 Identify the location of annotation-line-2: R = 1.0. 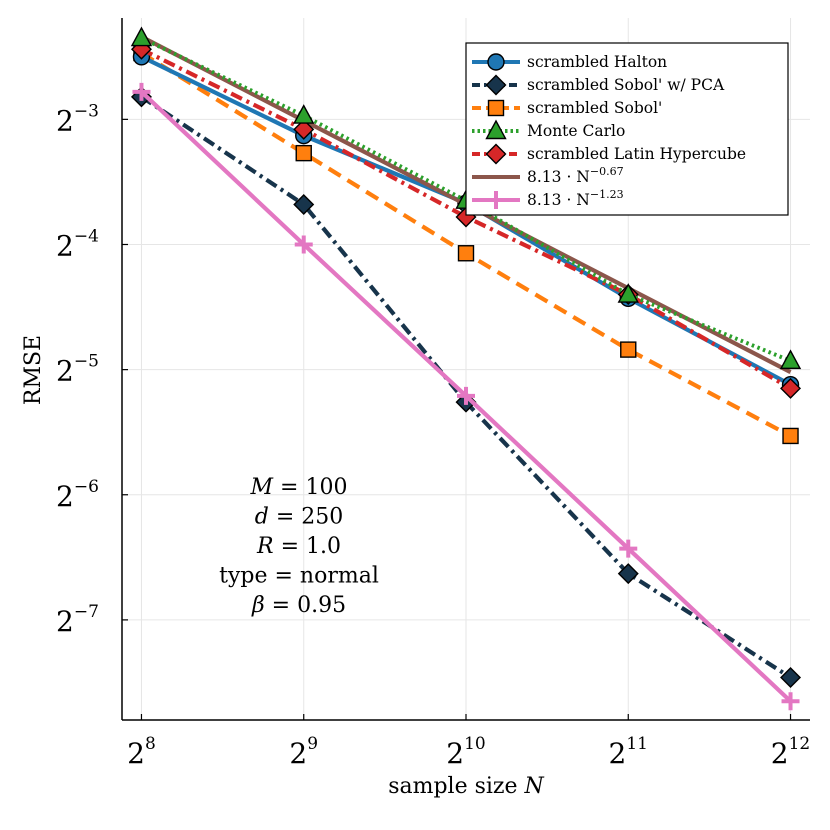
(298, 546).